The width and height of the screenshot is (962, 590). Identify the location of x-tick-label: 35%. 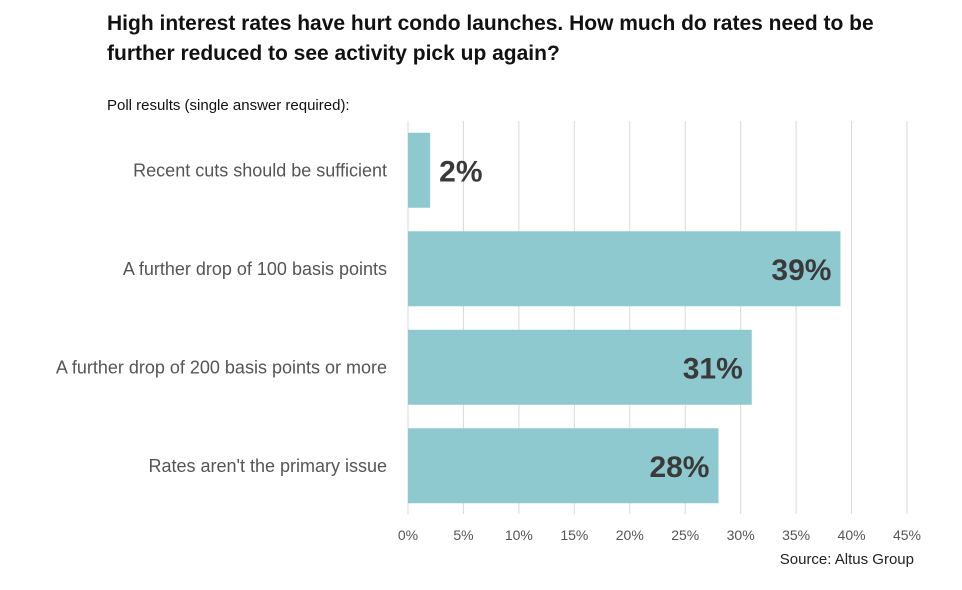
(796, 535).